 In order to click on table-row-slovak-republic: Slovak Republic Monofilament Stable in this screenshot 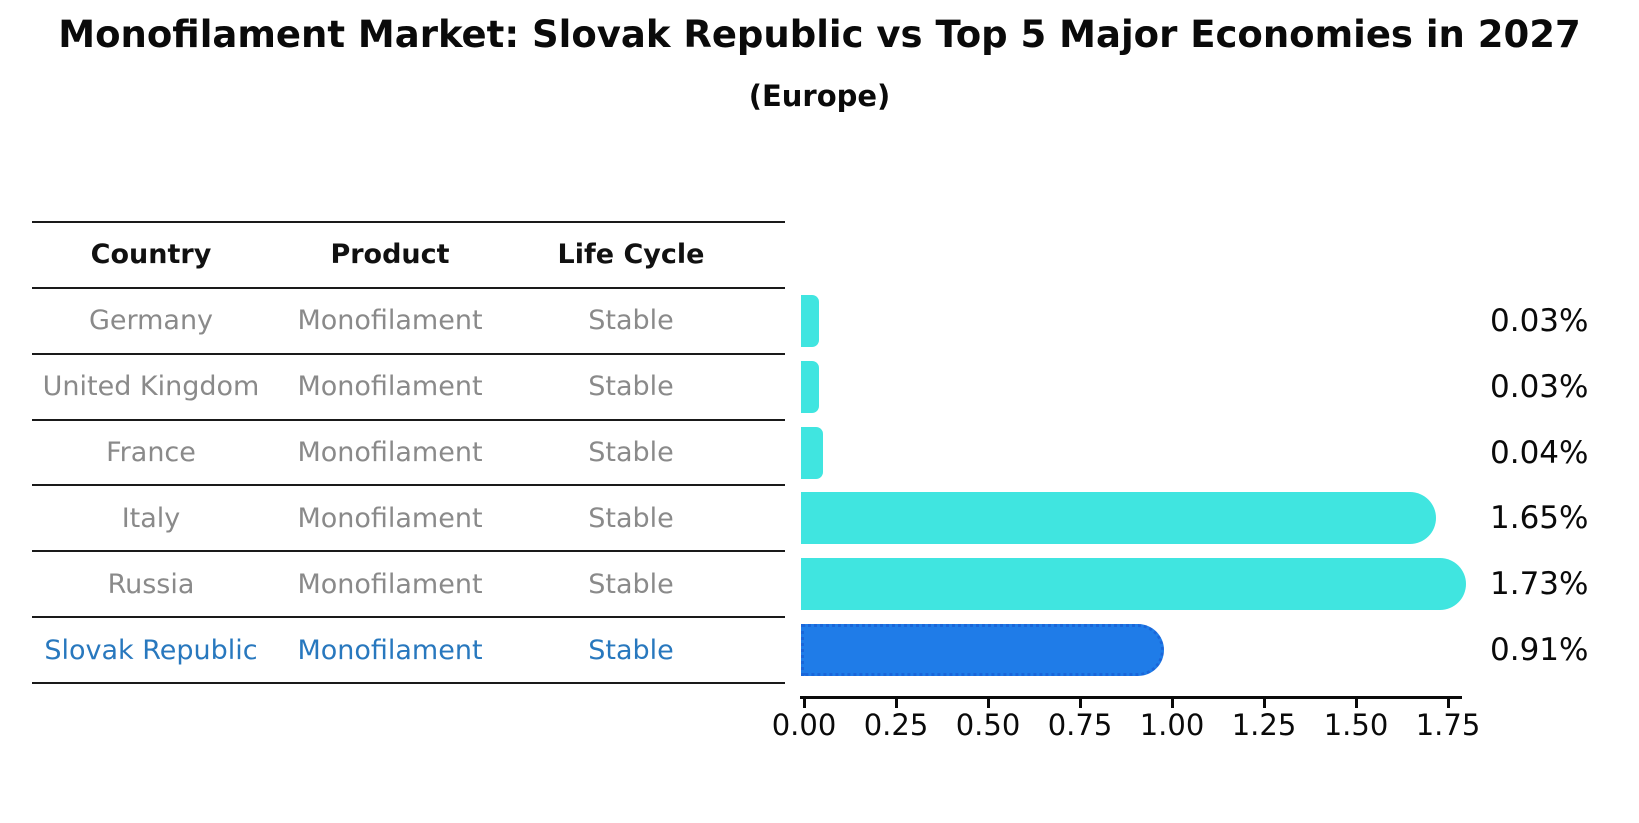, I will do `click(408, 649)`.